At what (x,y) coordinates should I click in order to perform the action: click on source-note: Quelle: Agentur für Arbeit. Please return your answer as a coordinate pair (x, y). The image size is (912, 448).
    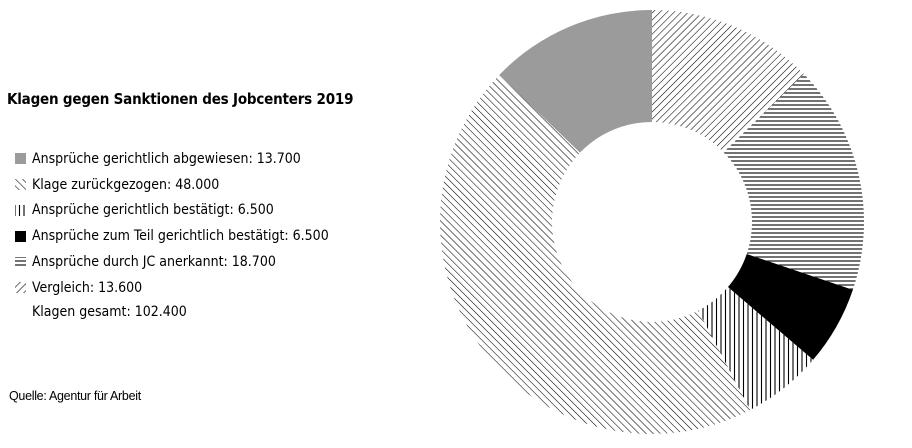
    Looking at the image, I should click on (75, 396).